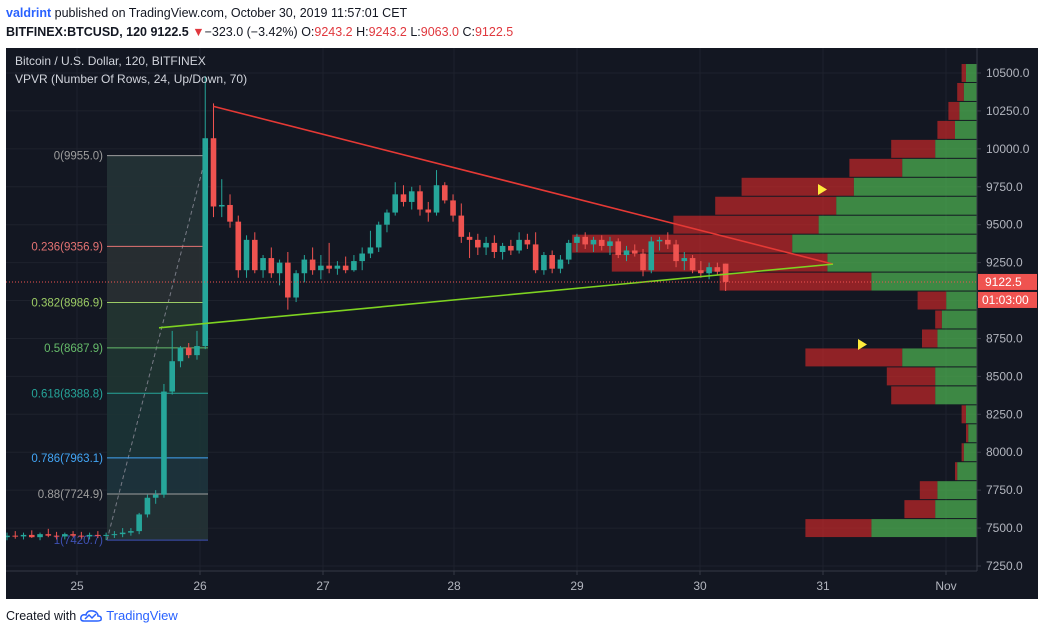 This screenshot has width=1044, height=635. I want to click on high-value: 9243.2, so click(387, 32).